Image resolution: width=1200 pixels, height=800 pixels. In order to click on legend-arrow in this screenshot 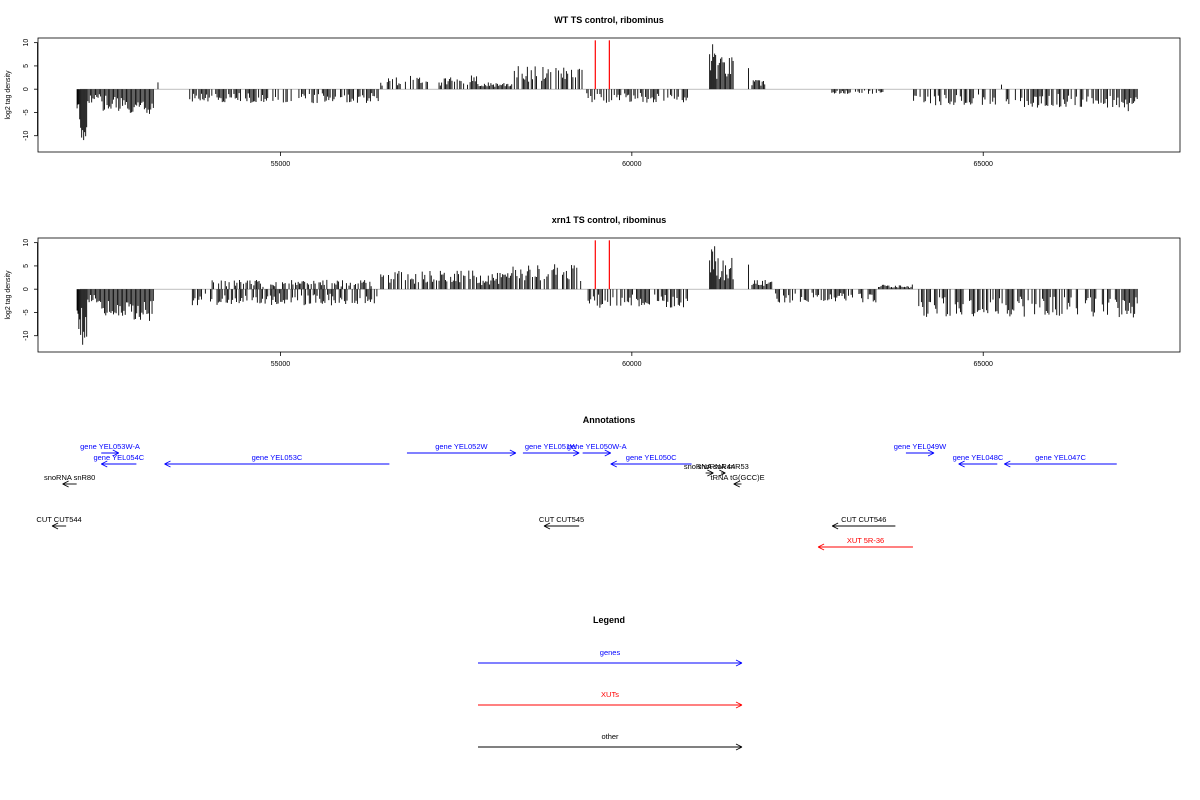, I will do `click(610, 747)`.